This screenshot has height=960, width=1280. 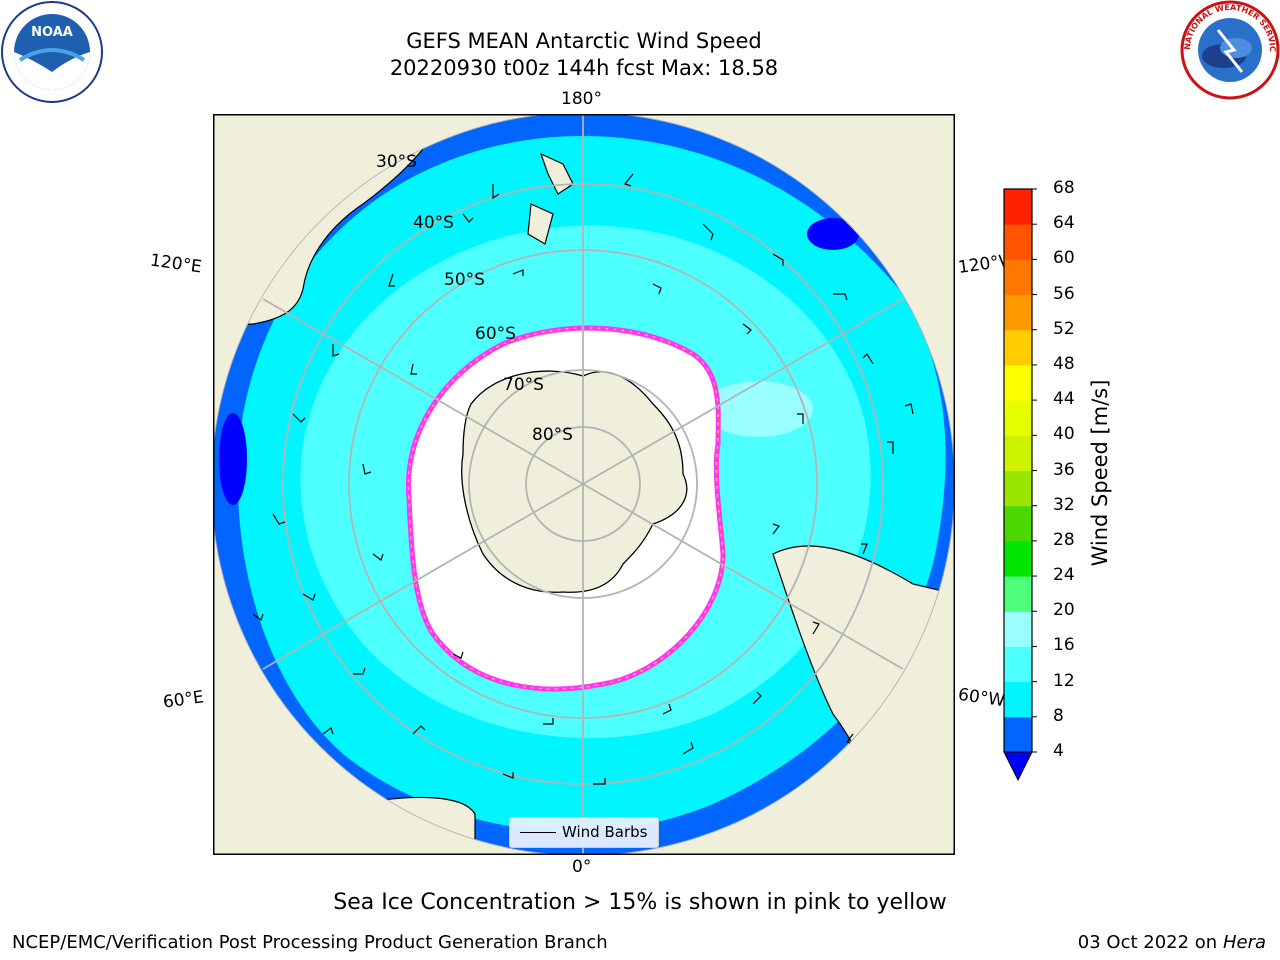 I want to click on map-legend-label: Wind Barbs, so click(x=605, y=832).